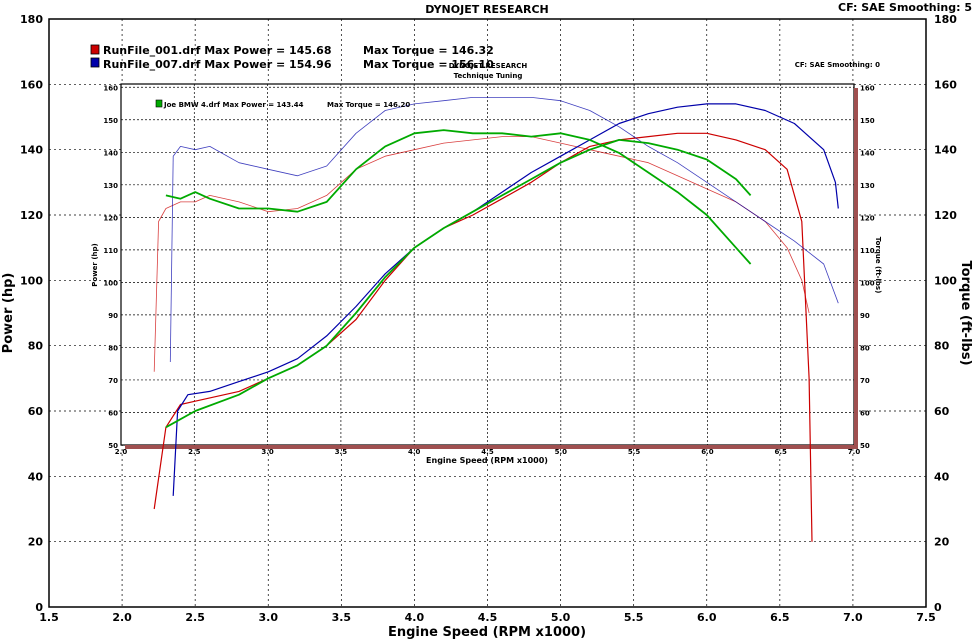 This screenshot has height=643, width=974. What do you see at coordinates (867, 218) in the screenshot?
I see `overlay-y-tick-label-right: 120` at bounding box center [867, 218].